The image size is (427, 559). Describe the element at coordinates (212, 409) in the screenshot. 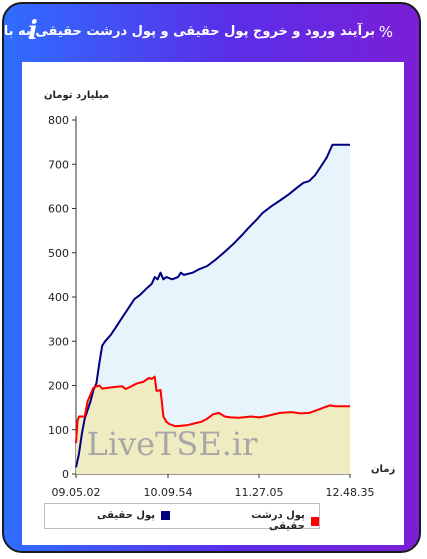

I see `series-line-big-money` at that location.